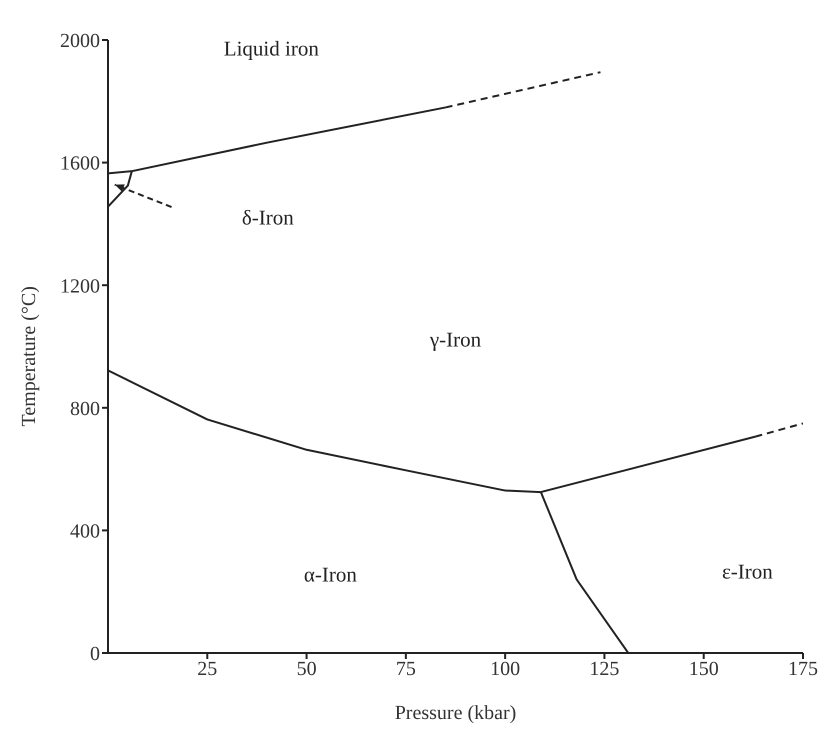  What do you see at coordinates (80, 286) in the screenshot?
I see `y-tick-label: 1200` at bounding box center [80, 286].